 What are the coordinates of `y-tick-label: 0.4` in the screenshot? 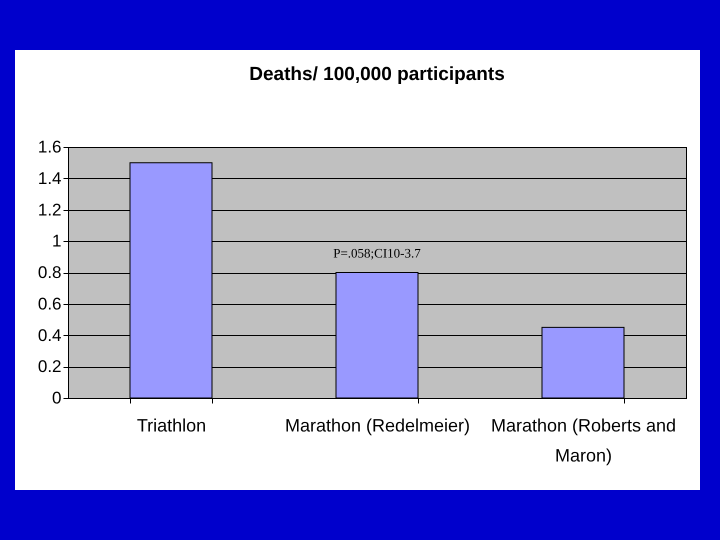 It's located at (50, 335).